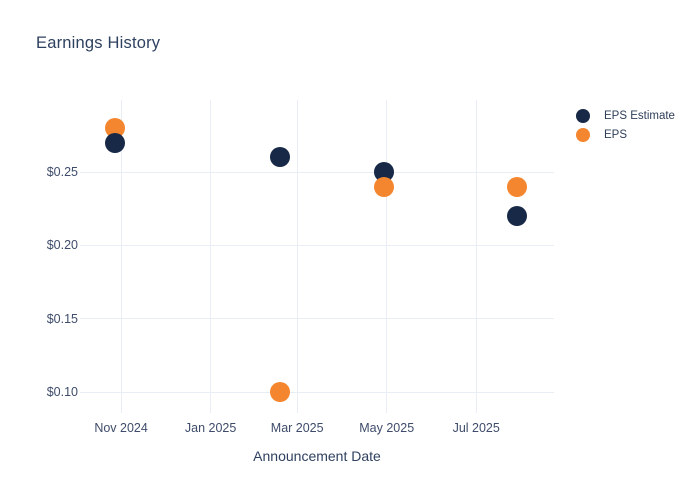 This screenshot has width=700, height=500. What do you see at coordinates (210, 428) in the screenshot?
I see `x-tick-label: Jan 2025` at bounding box center [210, 428].